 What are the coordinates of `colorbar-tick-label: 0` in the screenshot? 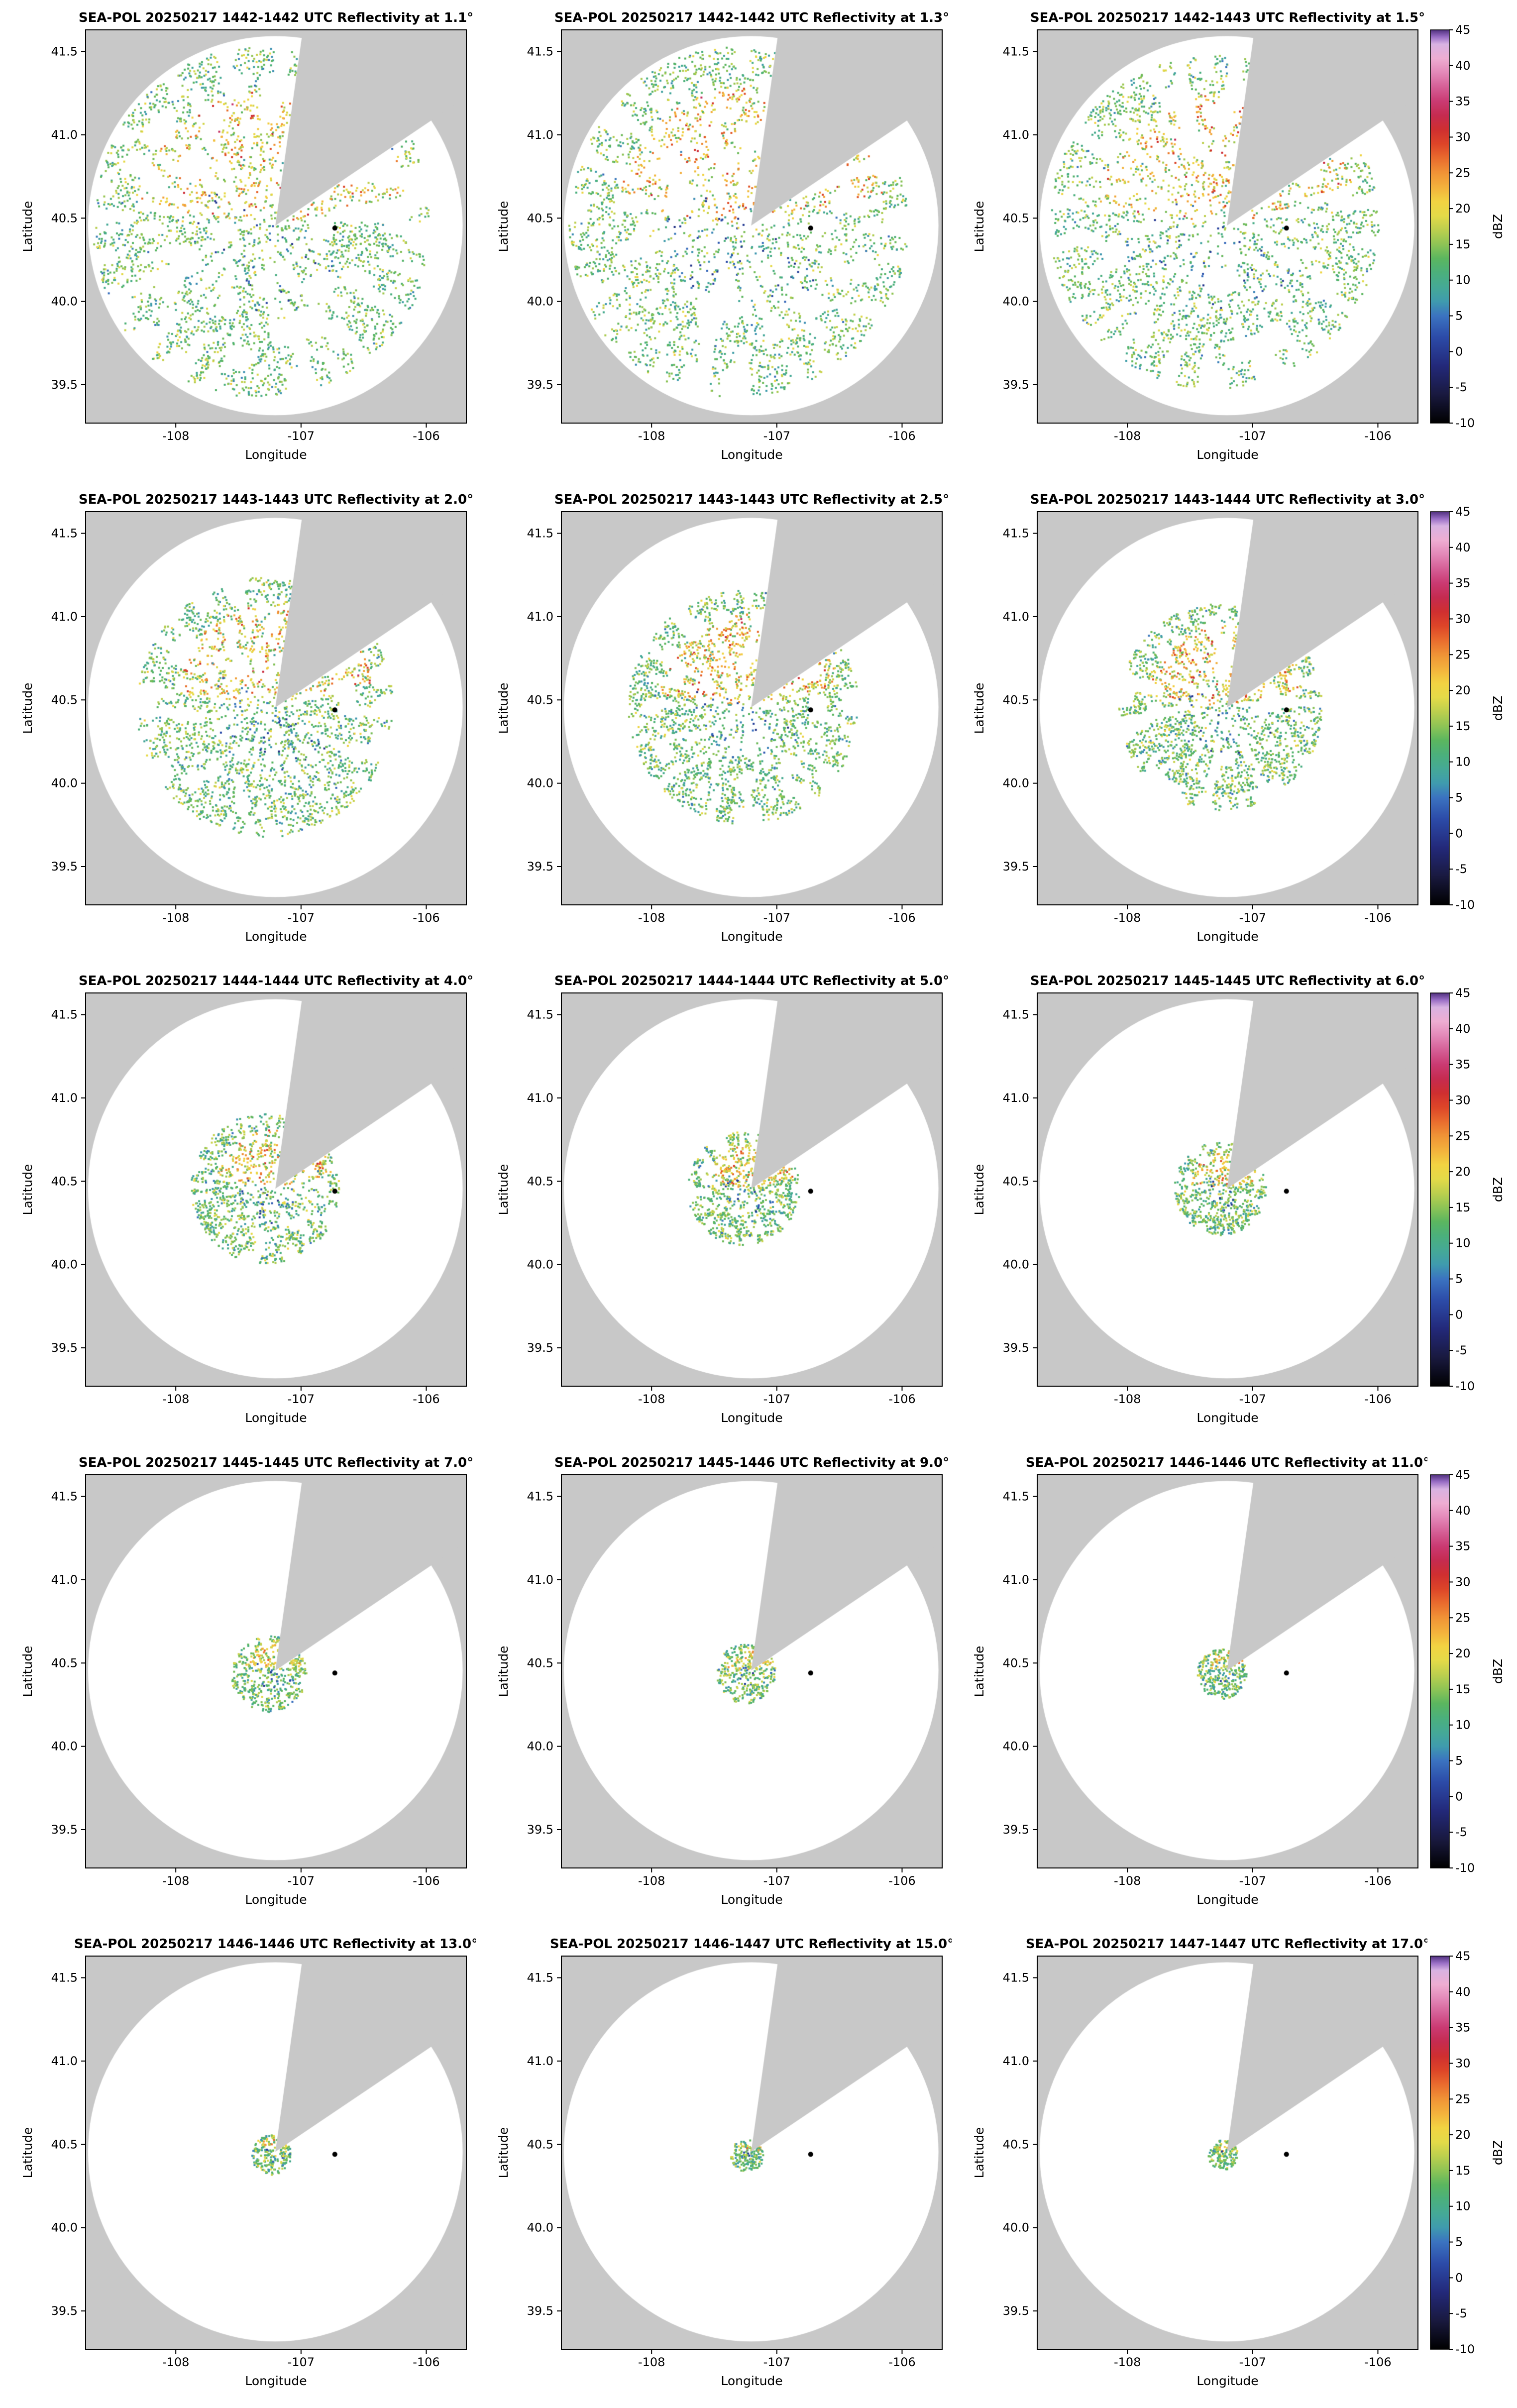 It's located at (1459, 833).